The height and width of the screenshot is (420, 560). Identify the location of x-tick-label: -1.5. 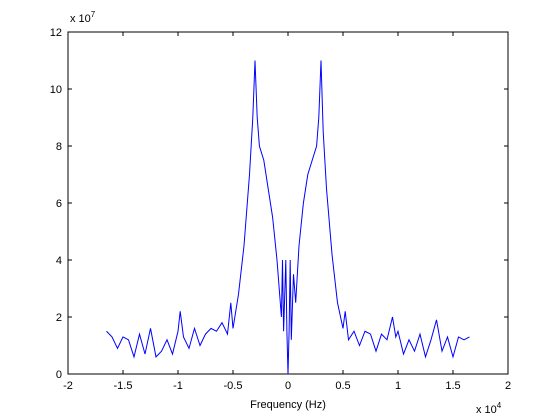
(123, 386).